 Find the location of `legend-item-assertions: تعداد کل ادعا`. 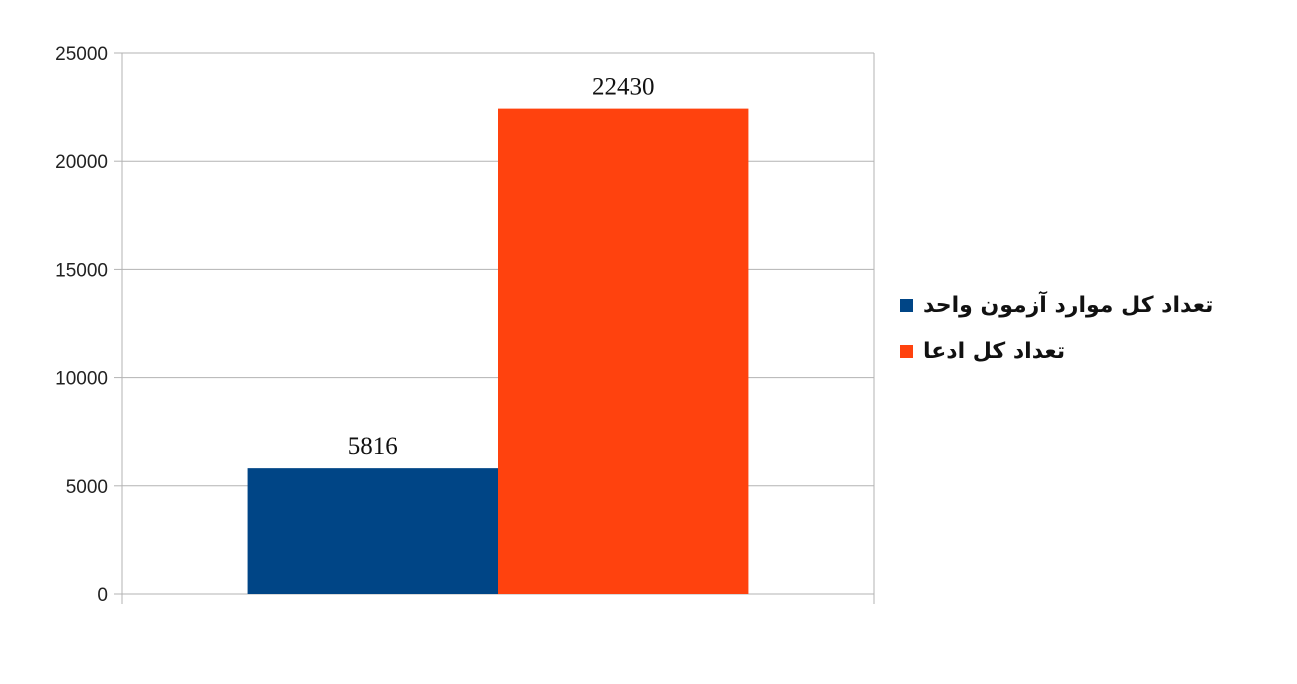

legend-item-assertions: تعداد کل ادعا is located at coordinates (1056, 351).